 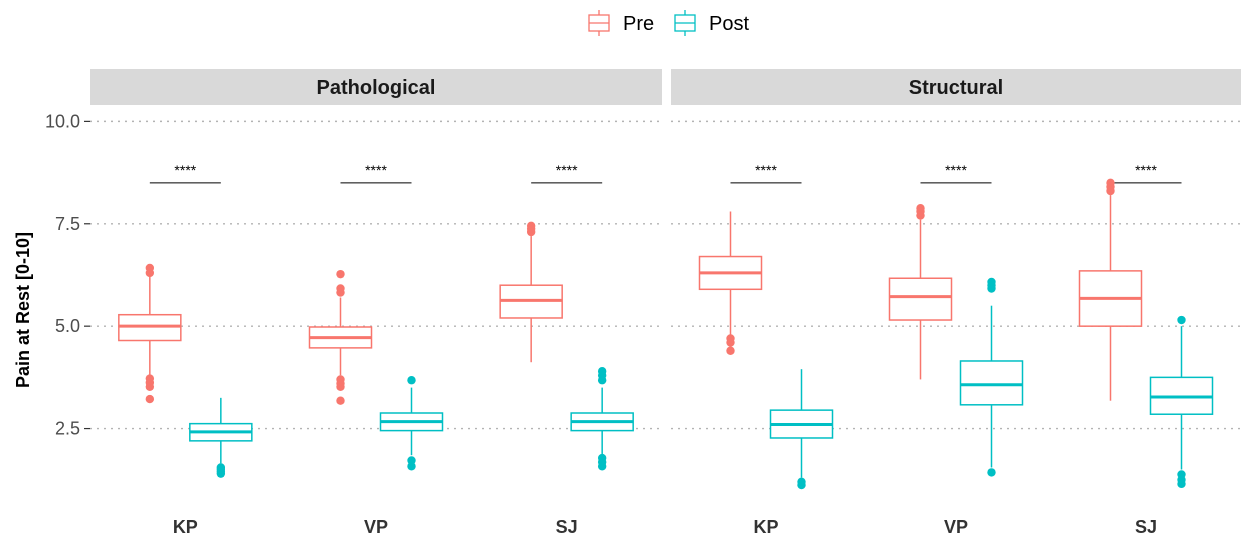 I want to click on legend-entry-post: Post, so click(x=711, y=23).